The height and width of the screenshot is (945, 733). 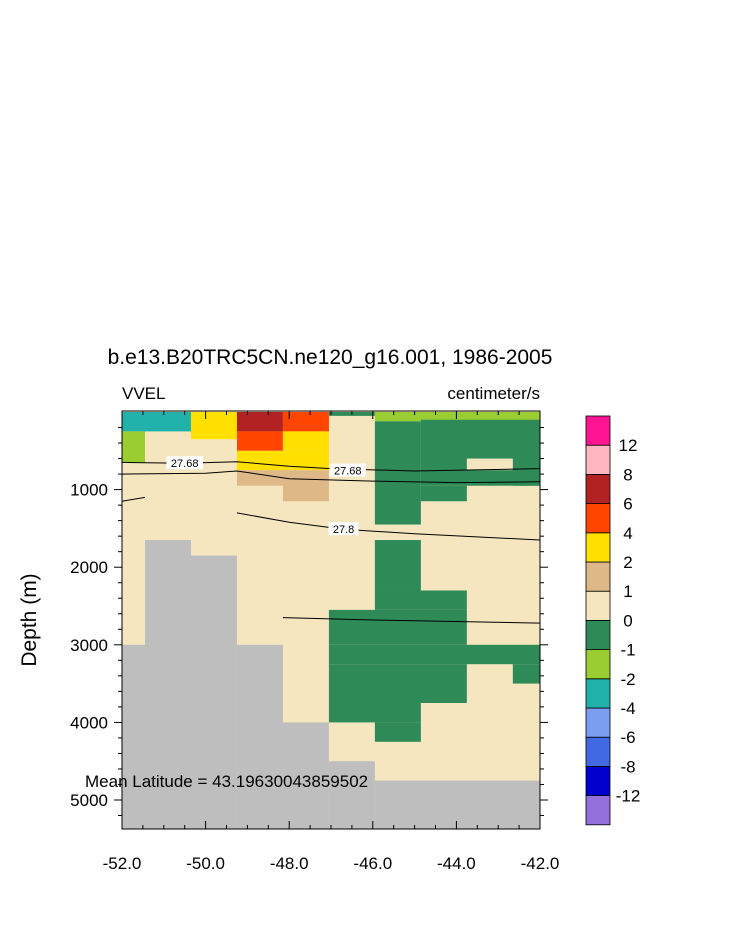 I want to click on chart-title: b.e13.B20TRC5CN.ne120_g16.001, 1986-2005, so click(x=330, y=357).